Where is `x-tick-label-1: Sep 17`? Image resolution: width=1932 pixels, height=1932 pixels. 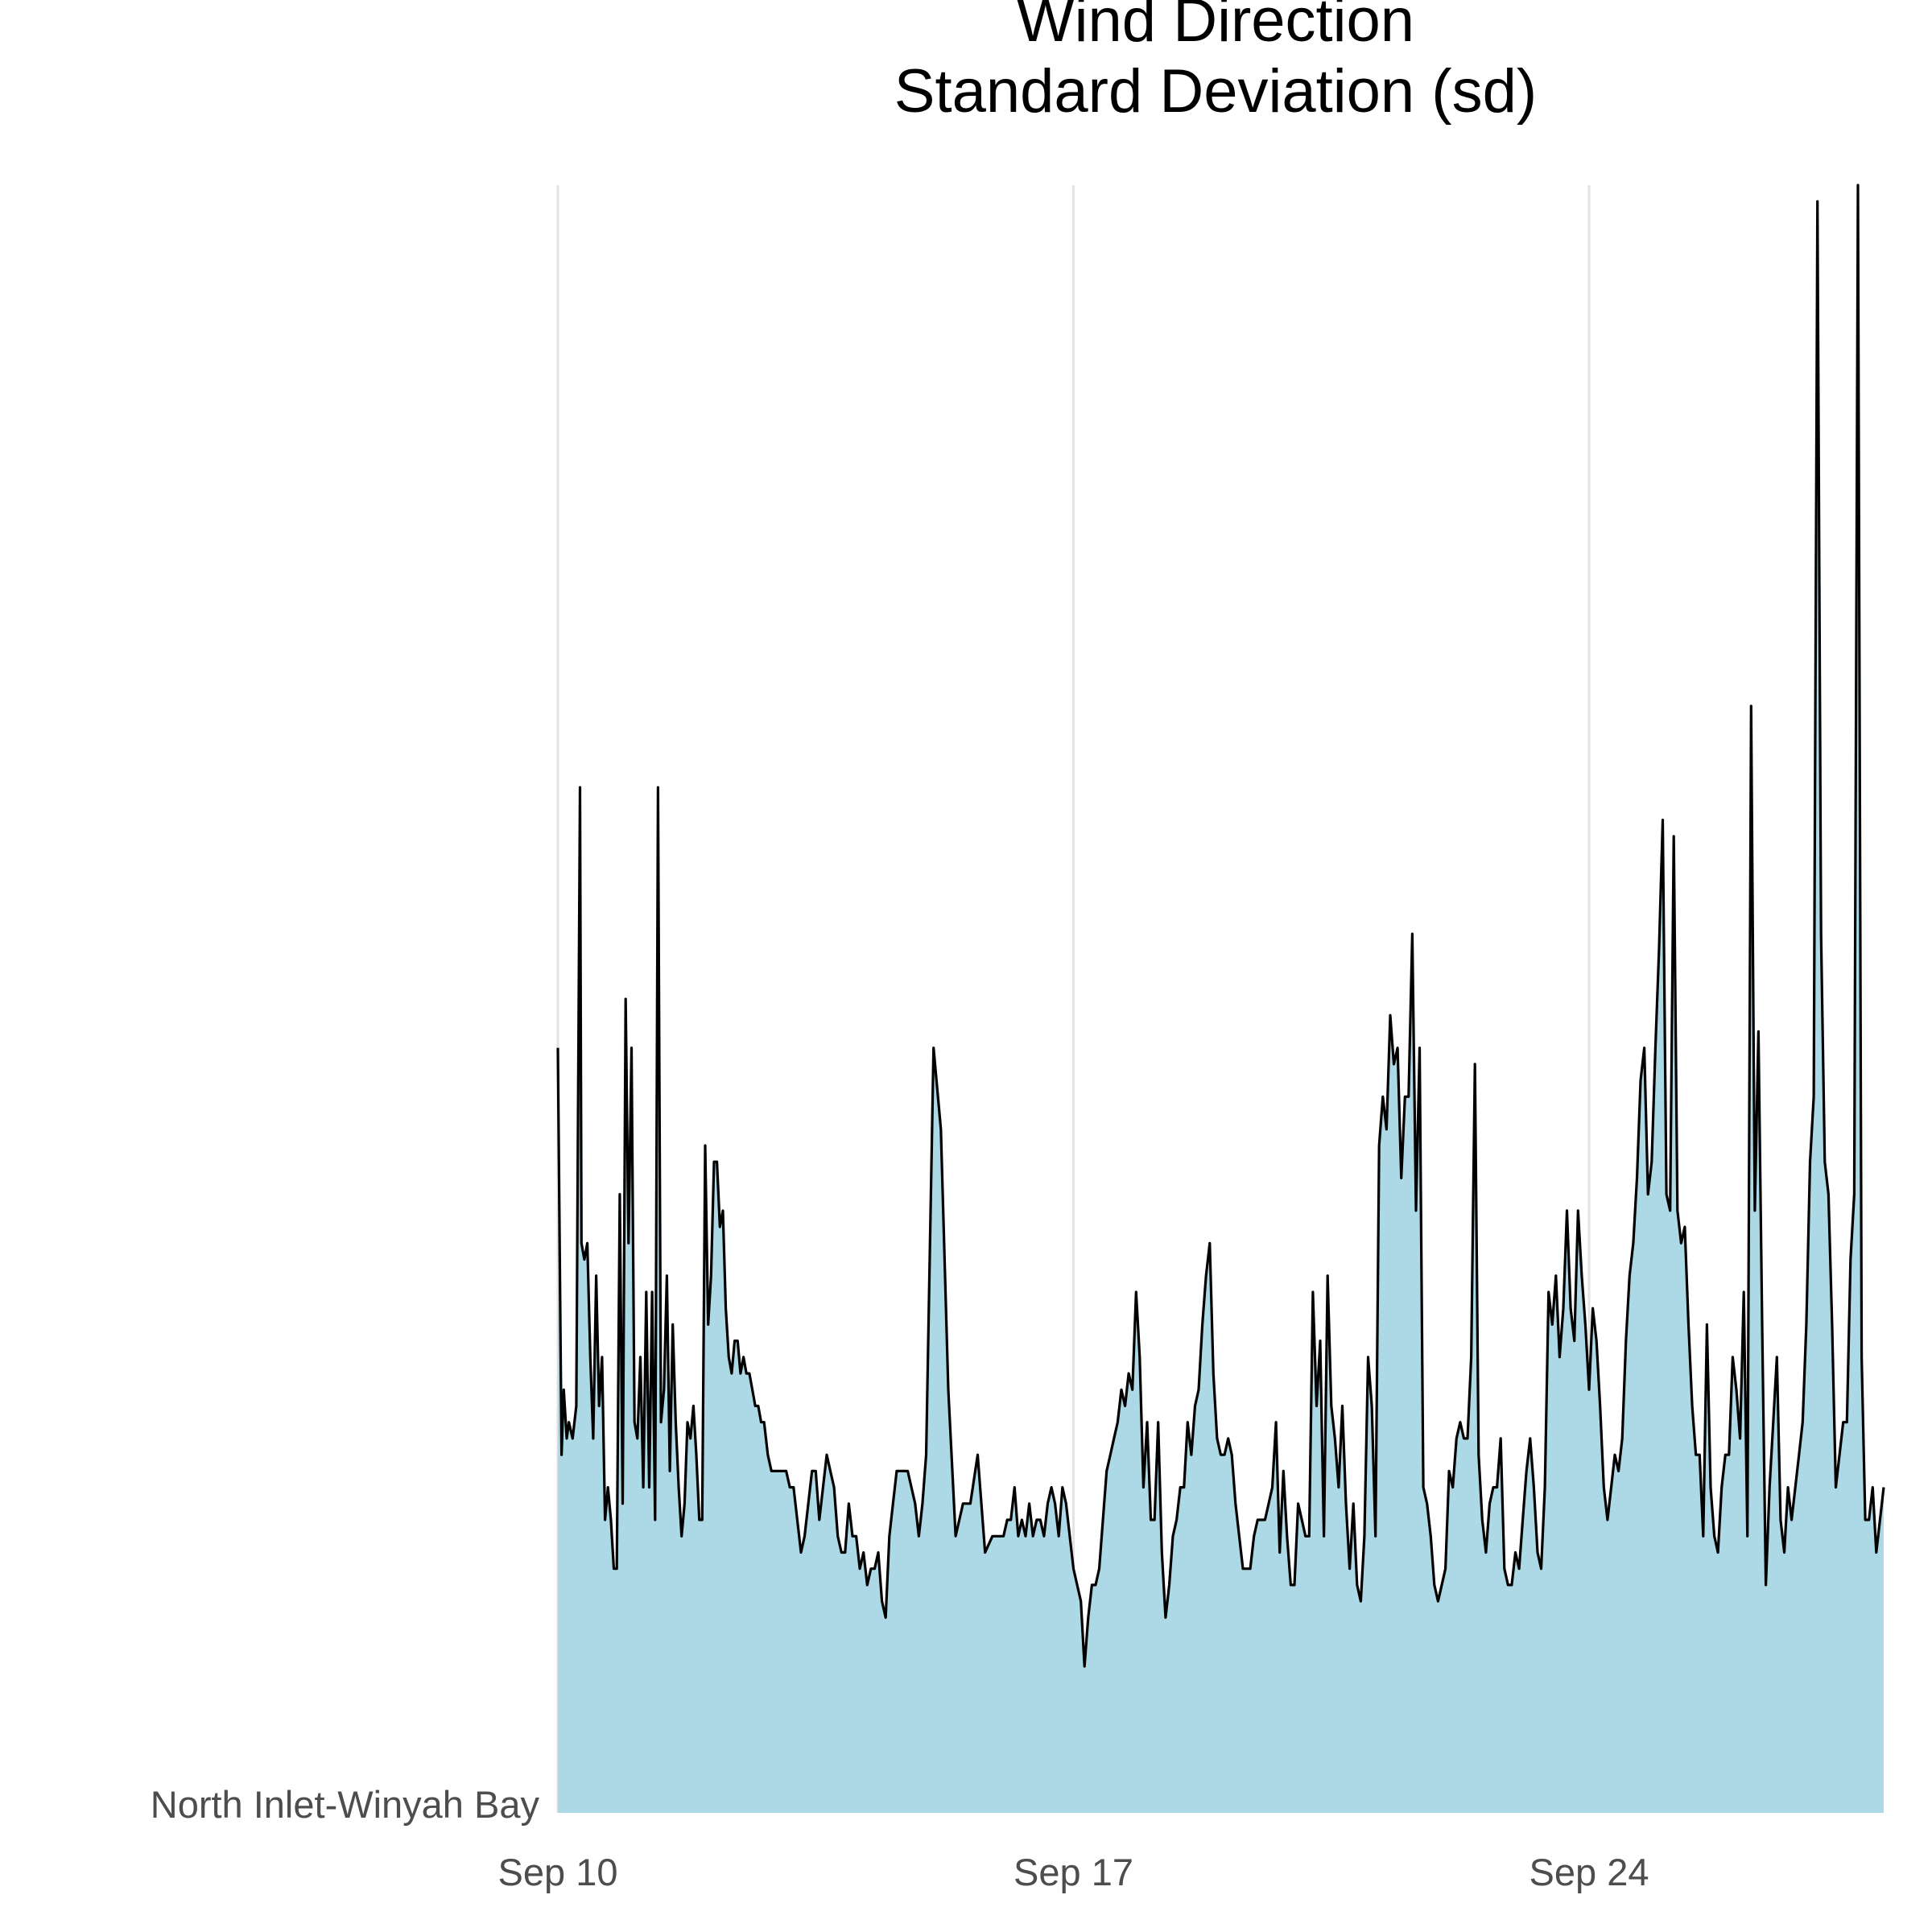 x-tick-label-1: Sep 17 is located at coordinates (1073, 1872).